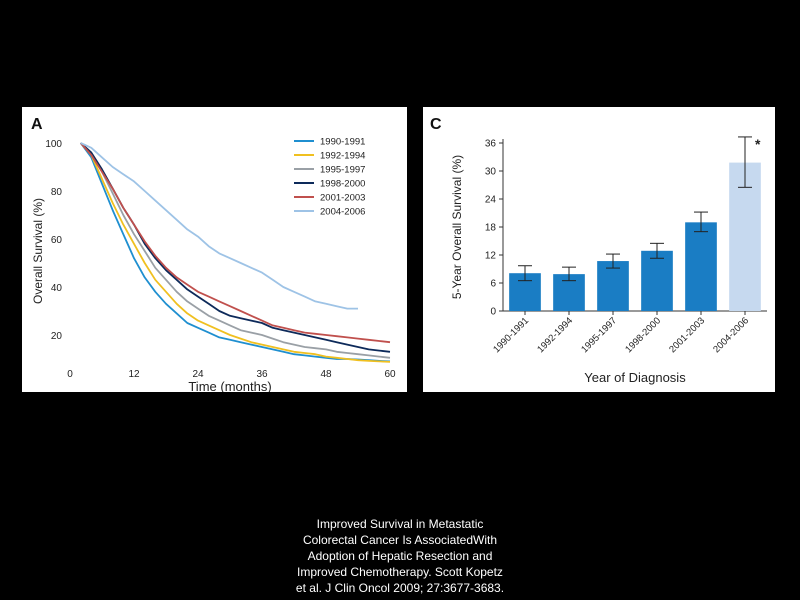 The width and height of the screenshot is (800, 600). I want to click on legend-label: 1998-2000, so click(342, 184).